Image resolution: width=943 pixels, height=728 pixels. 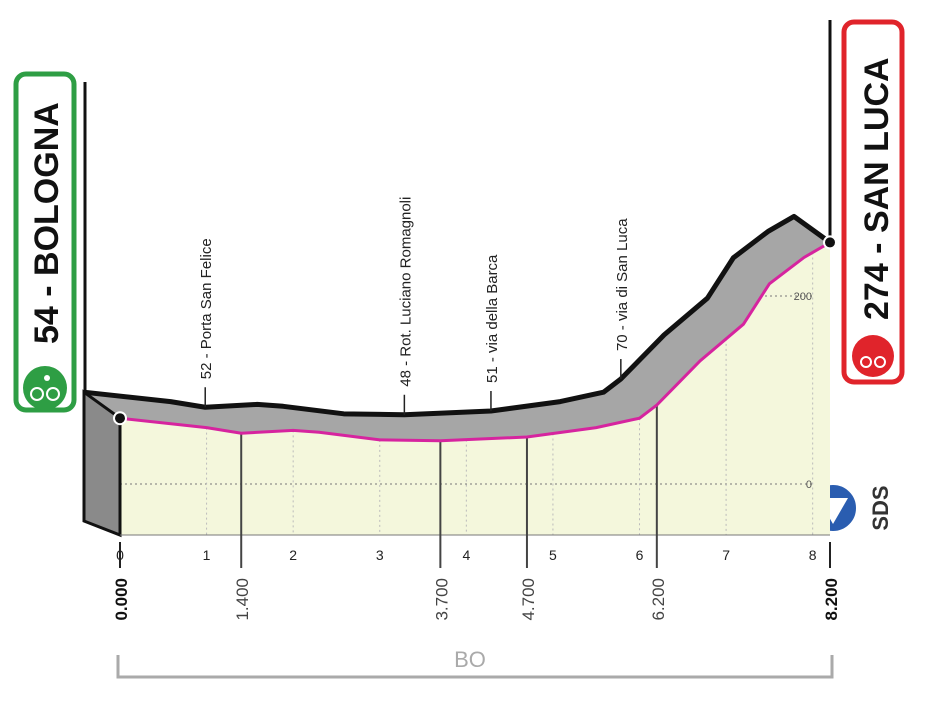 What do you see at coordinates (121, 599) in the screenshot?
I see `distance-label: 0.000` at bounding box center [121, 599].